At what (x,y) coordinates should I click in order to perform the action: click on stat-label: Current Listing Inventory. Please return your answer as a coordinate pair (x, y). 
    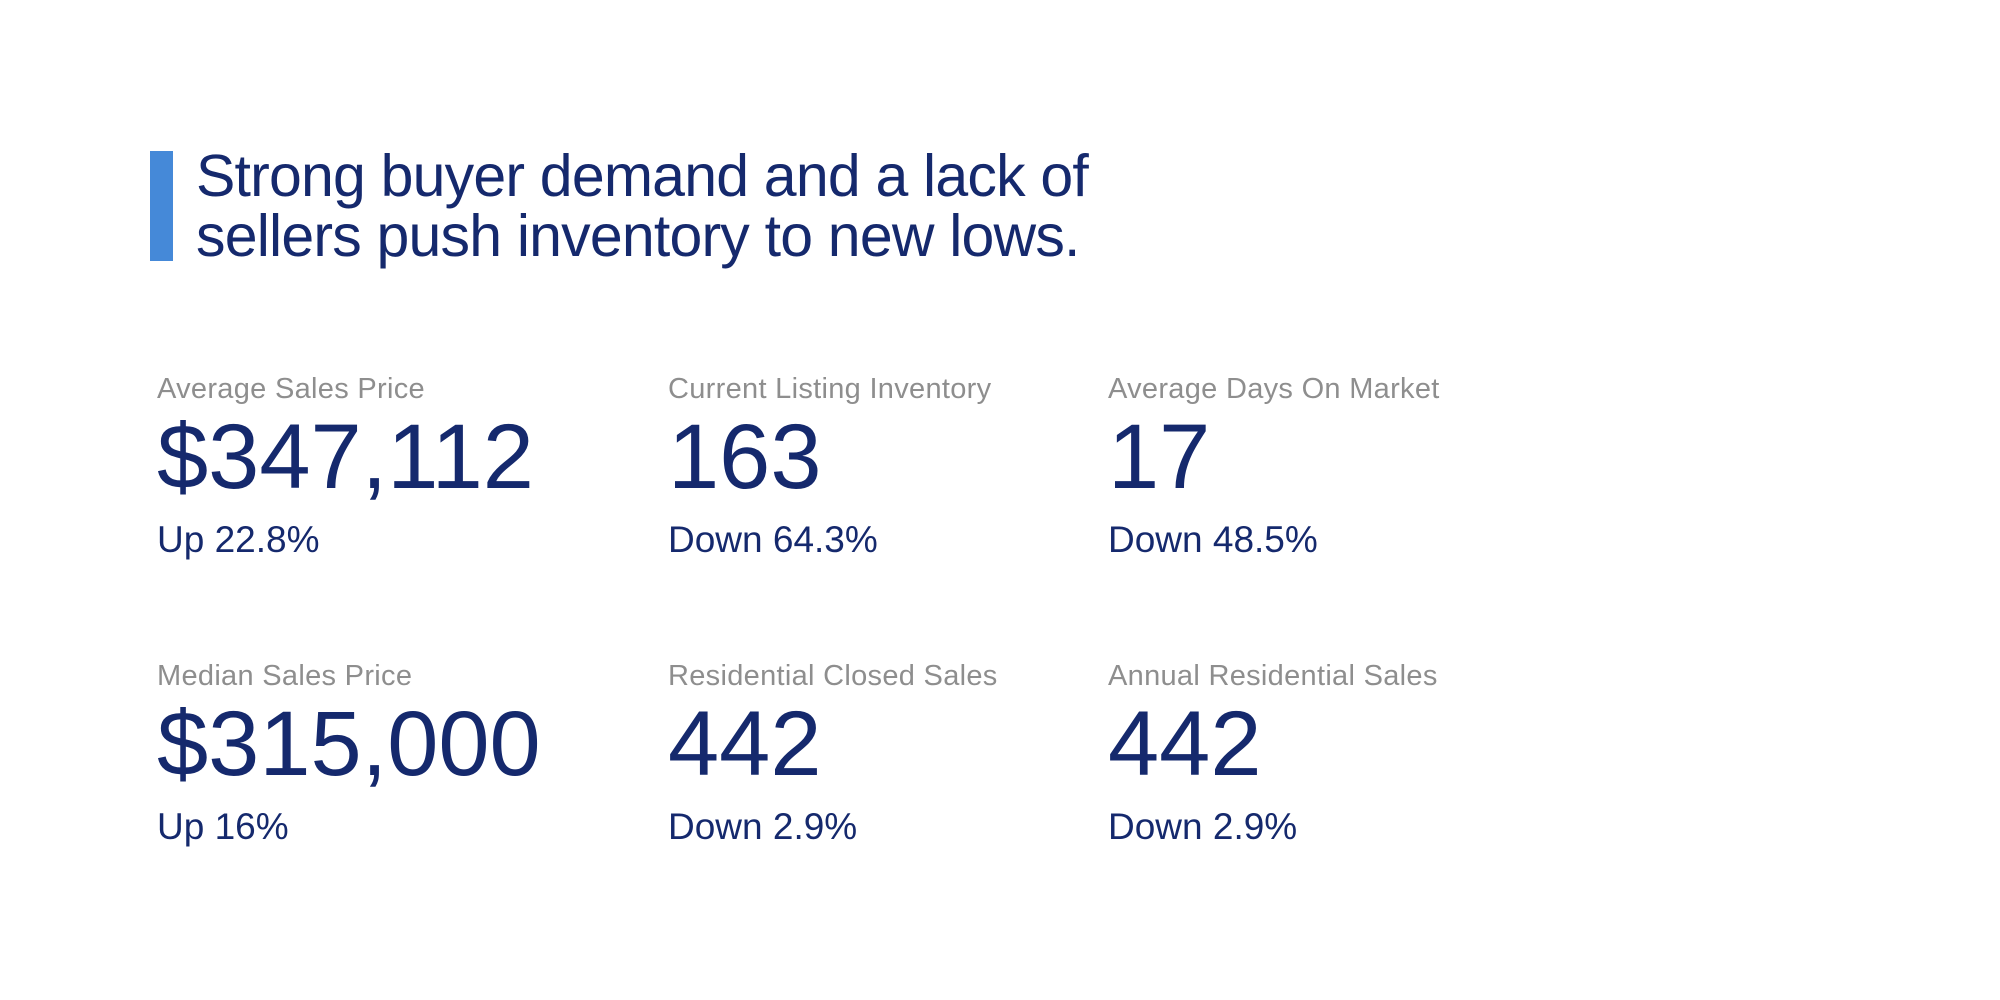
    Looking at the image, I should click on (830, 389).